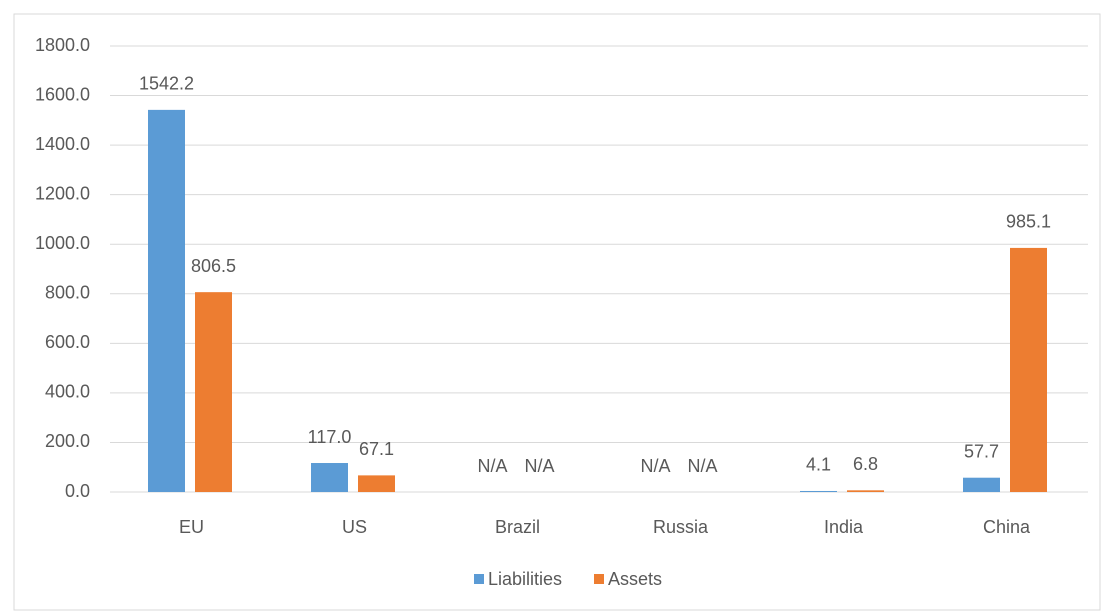 This screenshot has width=1101, height=611. What do you see at coordinates (330, 437) in the screenshot?
I see `data-label: 117.0` at bounding box center [330, 437].